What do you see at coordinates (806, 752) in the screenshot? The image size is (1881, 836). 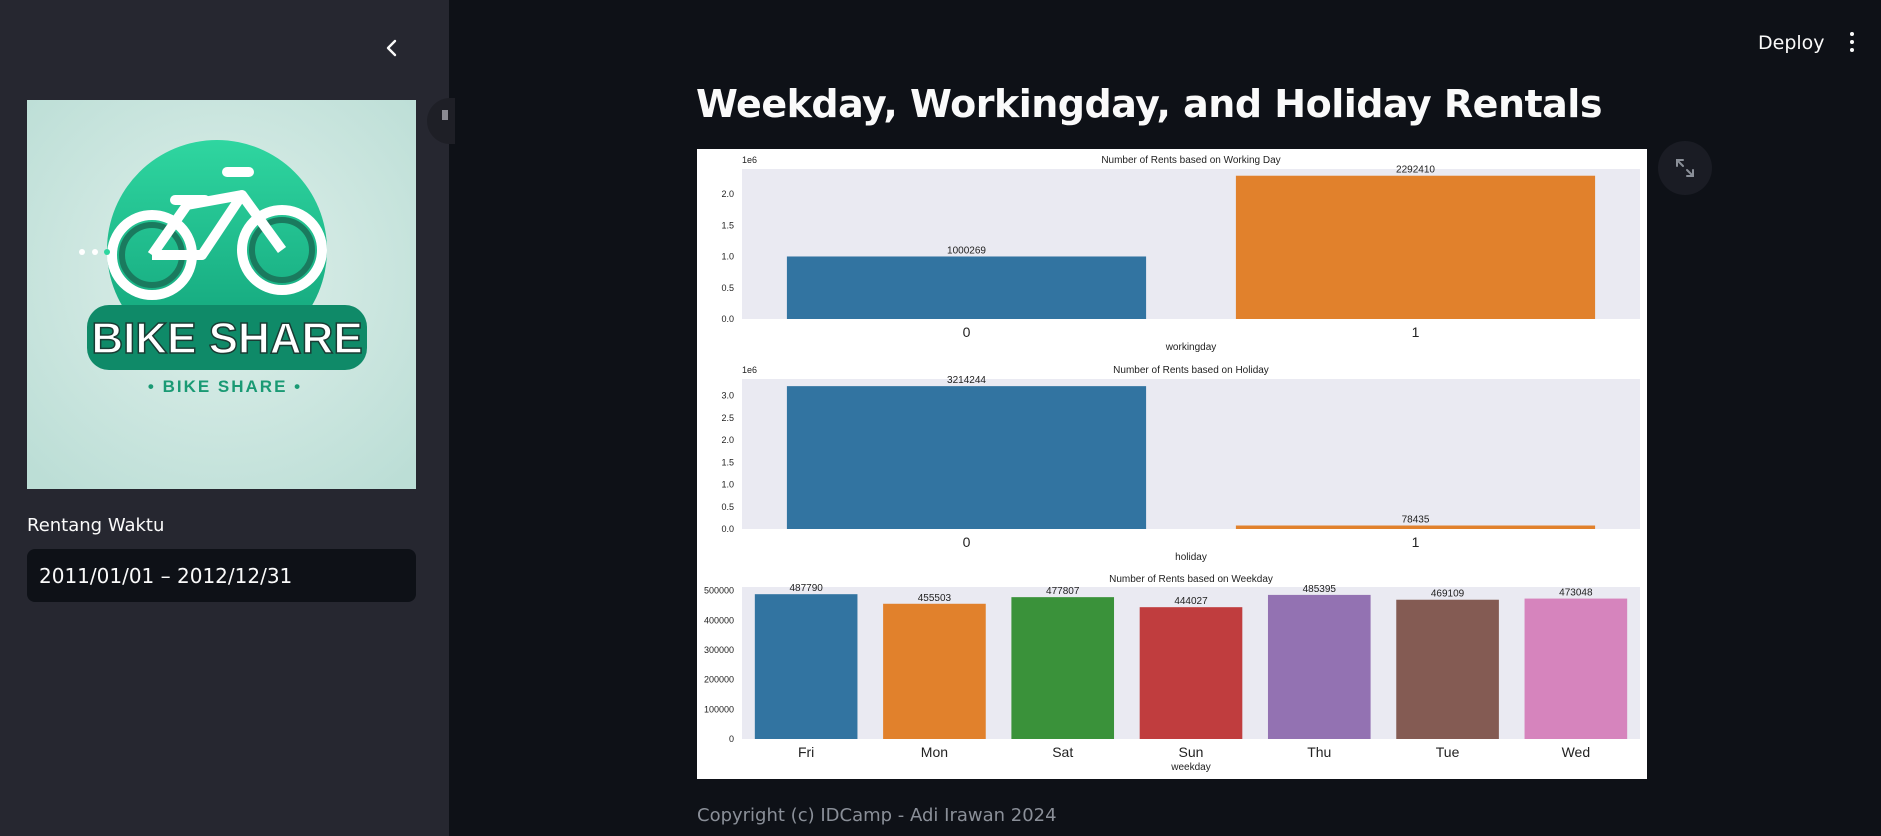 I see `x-tick-label: Fri` at bounding box center [806, 752].